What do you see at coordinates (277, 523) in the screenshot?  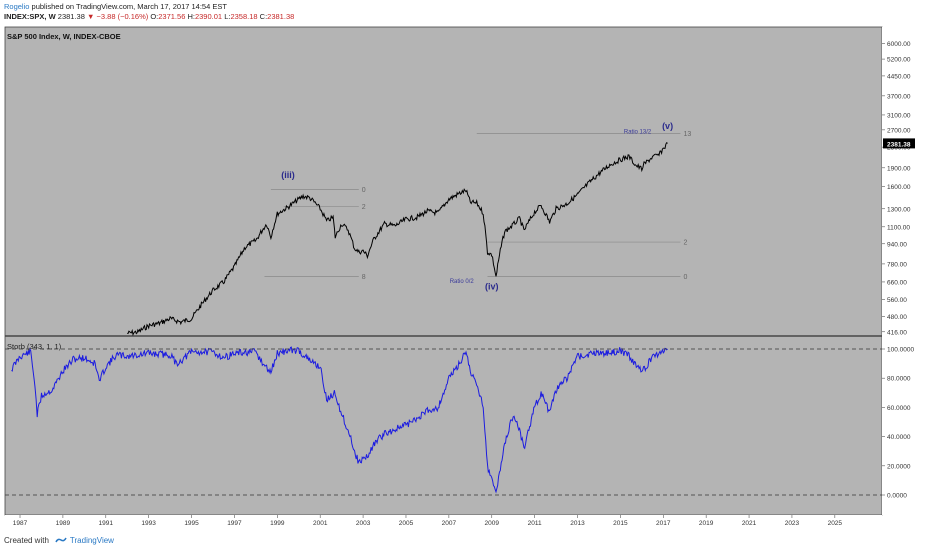 I see `x-tick-label: 1999` at bounding box center [277, 523].